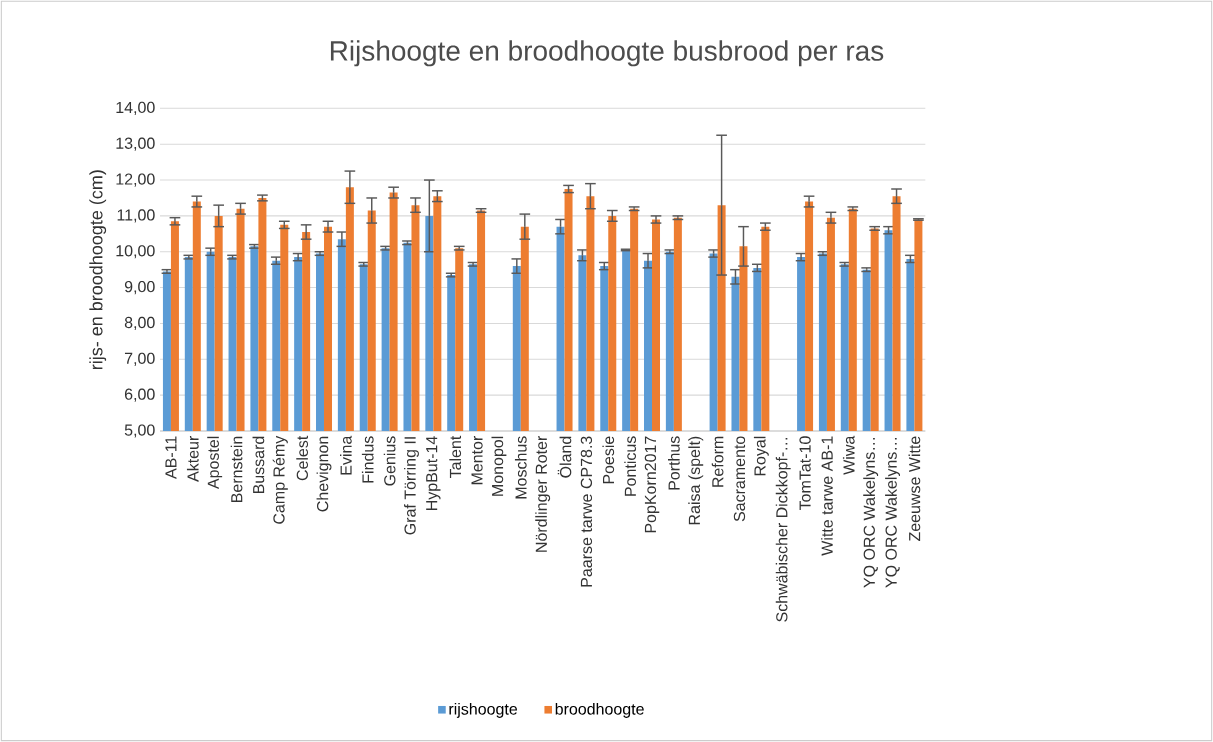 This screenshot has width=1213, height=742. Describe the element at coordinates (135, 108) in the screenshot. I see `y-tick-label: 14,00` at that location.